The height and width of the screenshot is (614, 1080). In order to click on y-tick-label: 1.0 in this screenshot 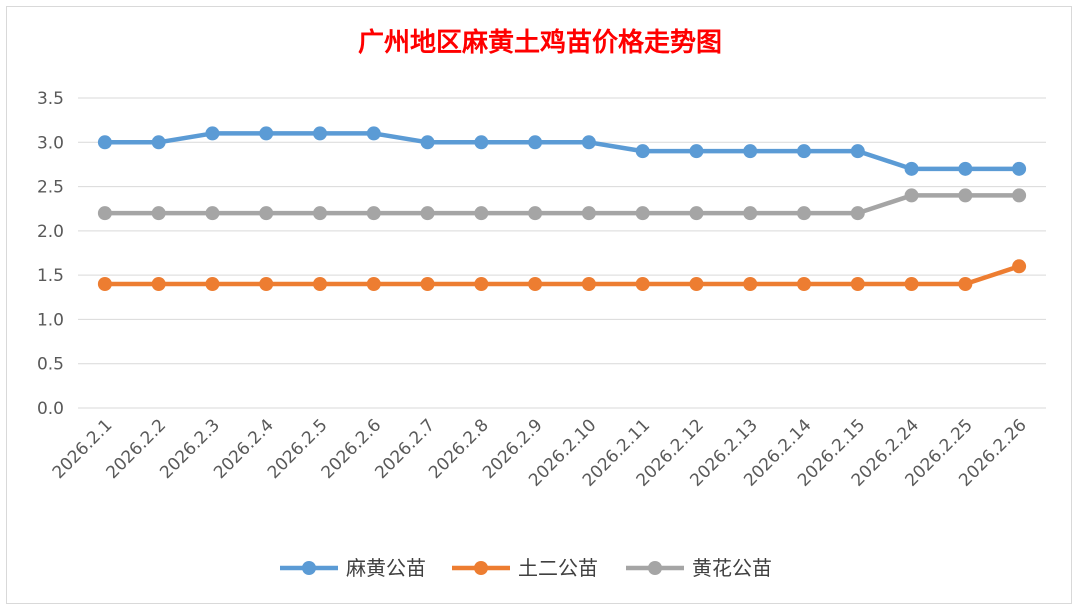, I will do `click(50, 320)`.